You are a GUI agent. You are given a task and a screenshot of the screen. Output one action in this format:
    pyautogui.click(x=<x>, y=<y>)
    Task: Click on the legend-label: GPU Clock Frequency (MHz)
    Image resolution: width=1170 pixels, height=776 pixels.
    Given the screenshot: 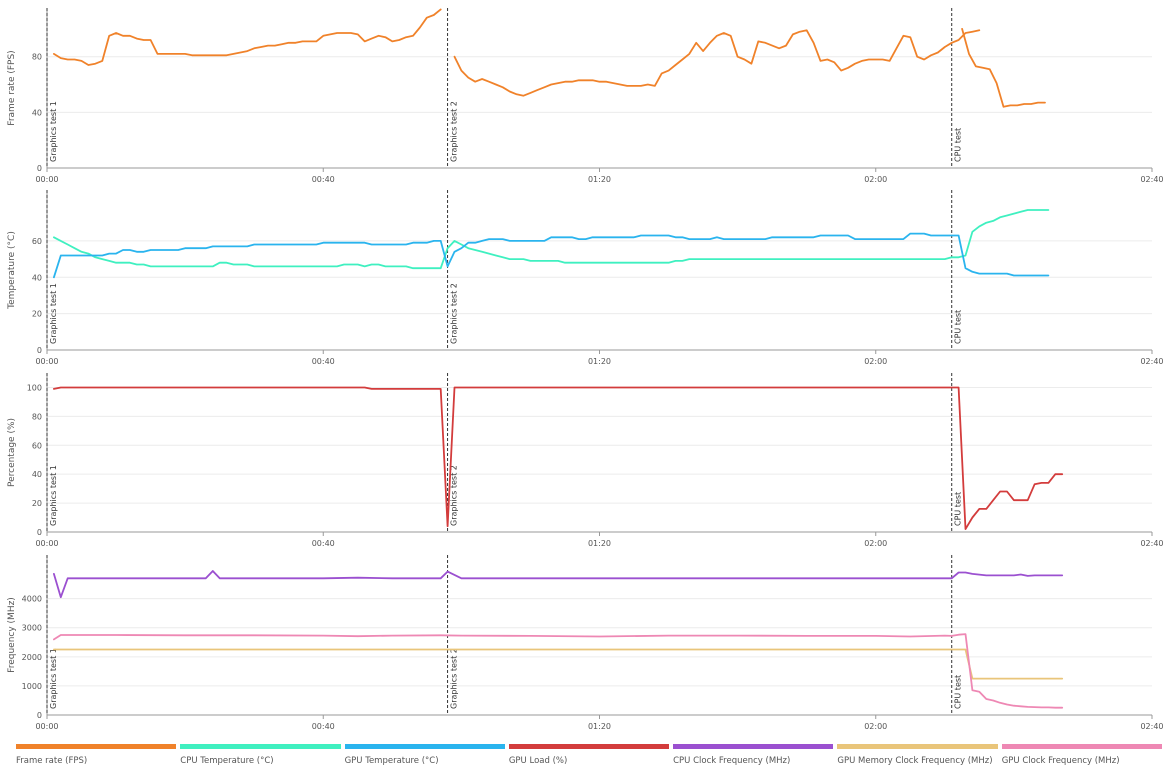 What is the action you would take?
    pyautogui.click(x=1060, y=761)
    